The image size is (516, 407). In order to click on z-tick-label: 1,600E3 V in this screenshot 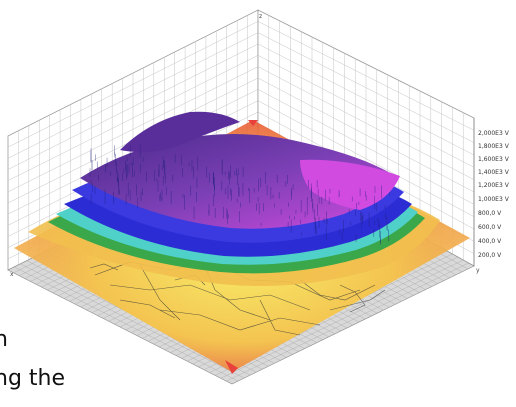, I will do `click(494, 159)`.